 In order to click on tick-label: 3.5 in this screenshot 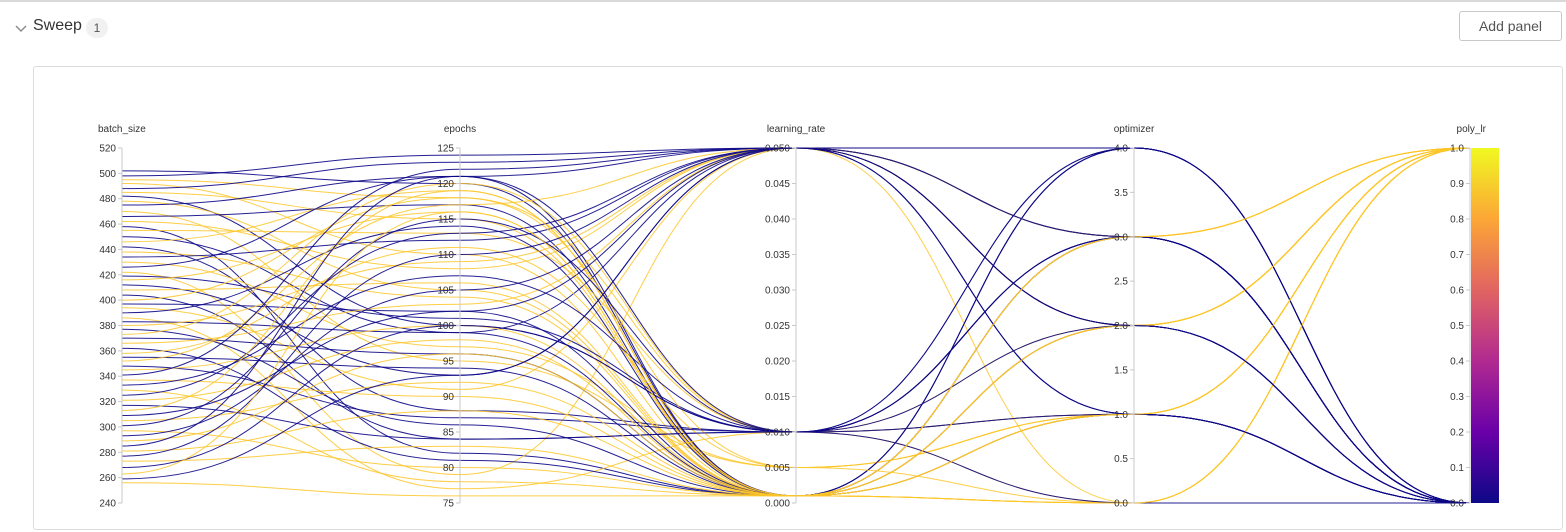, I will do `click(1121, 193)`.